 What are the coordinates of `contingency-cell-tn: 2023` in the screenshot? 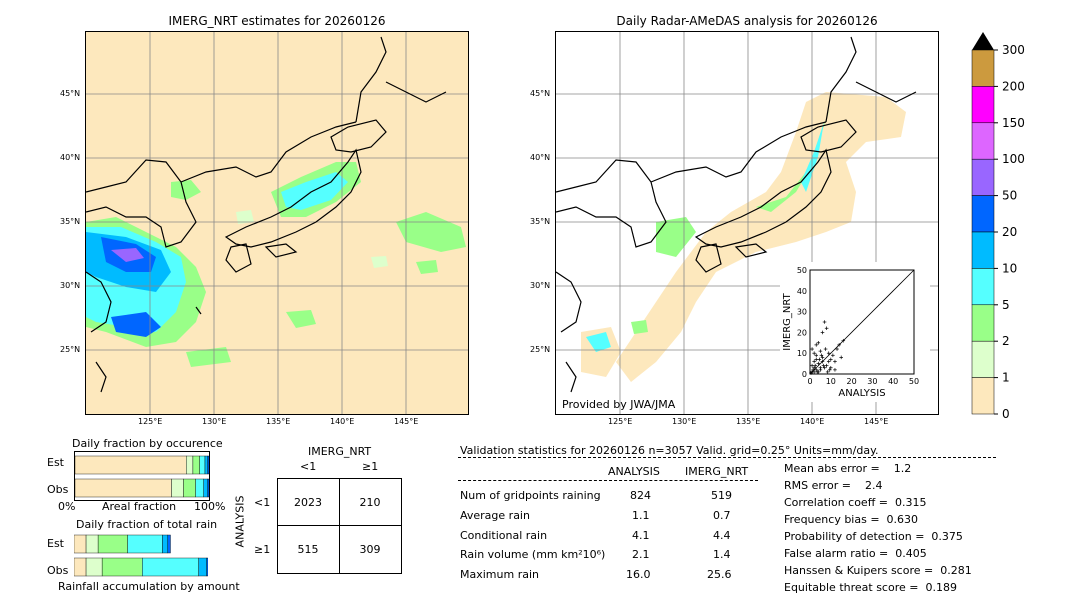 It's located at (308, 502).